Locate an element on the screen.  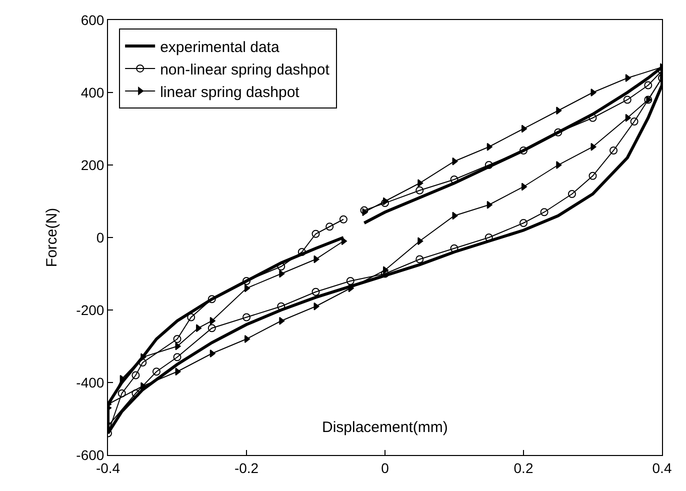
x-tick-label: 0.2 is located at coordinates (524, 468).